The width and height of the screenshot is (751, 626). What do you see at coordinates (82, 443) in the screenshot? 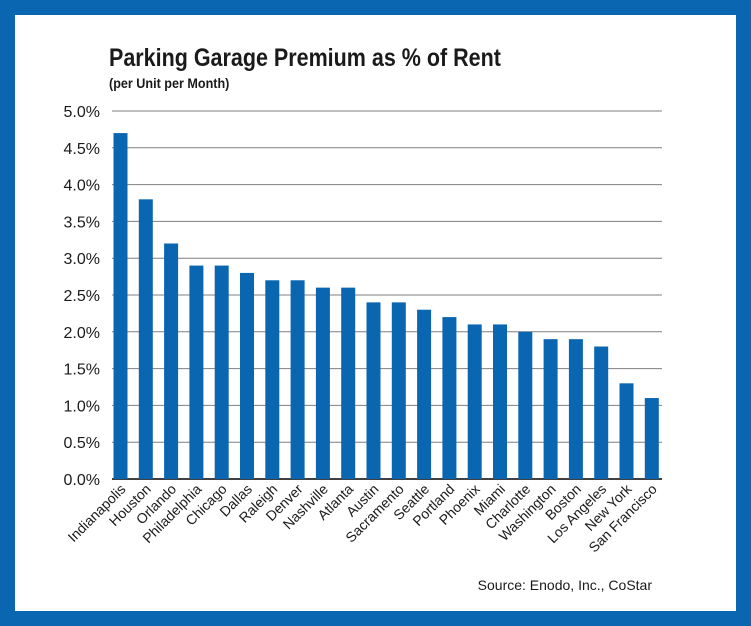
I see `y-tick-label: 0.5%` at bounding box center [82, 443].